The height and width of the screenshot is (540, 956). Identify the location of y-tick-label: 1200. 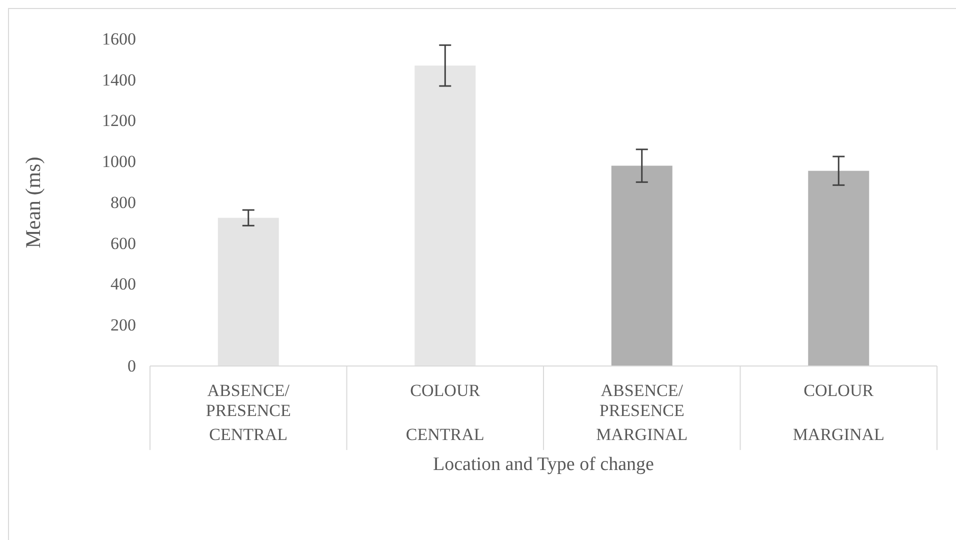
(119, 120).